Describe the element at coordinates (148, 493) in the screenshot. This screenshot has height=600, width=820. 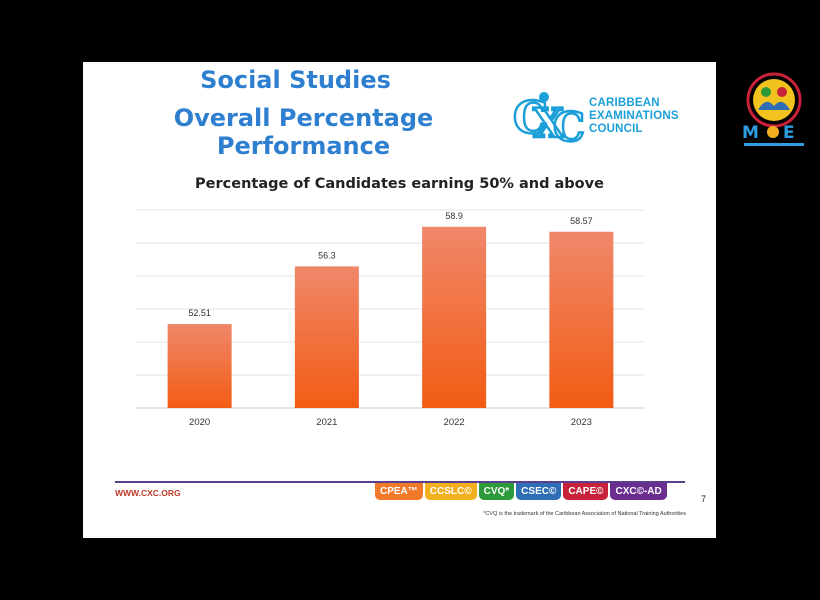
I see `website-link: WWW.CXC.ORG` at that location.